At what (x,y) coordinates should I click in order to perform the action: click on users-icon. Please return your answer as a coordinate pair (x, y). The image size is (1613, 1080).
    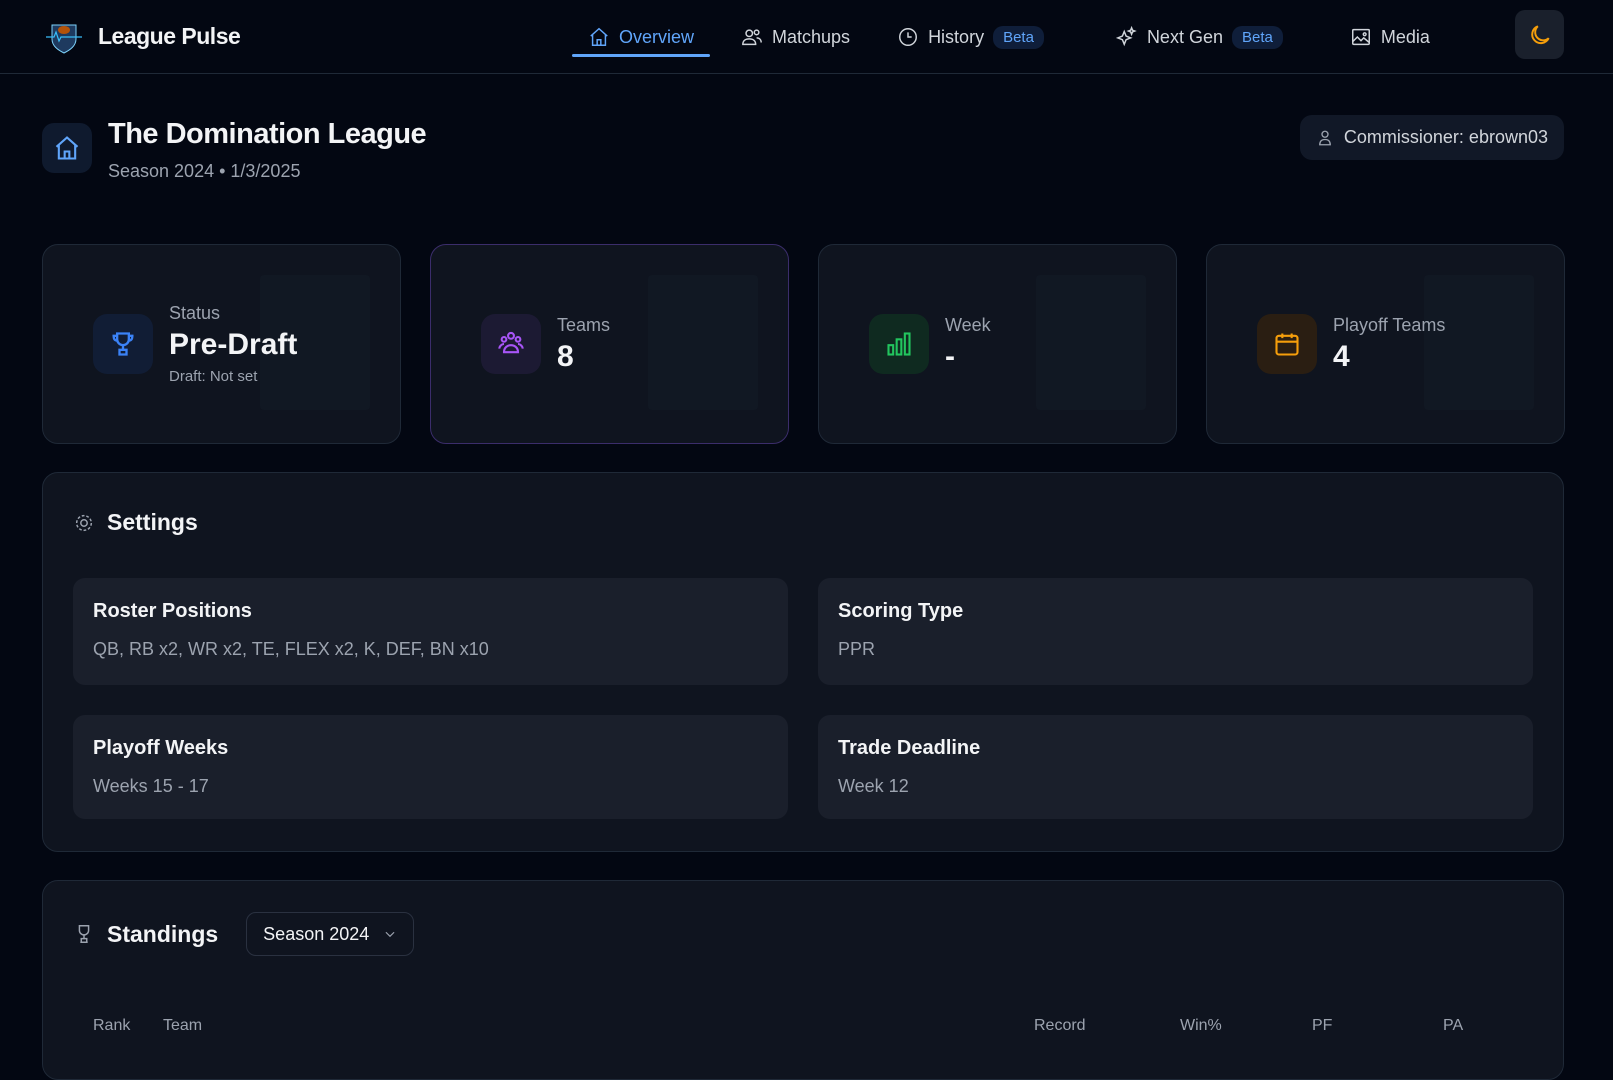
    Looking at the image, I should click on (752, 37).